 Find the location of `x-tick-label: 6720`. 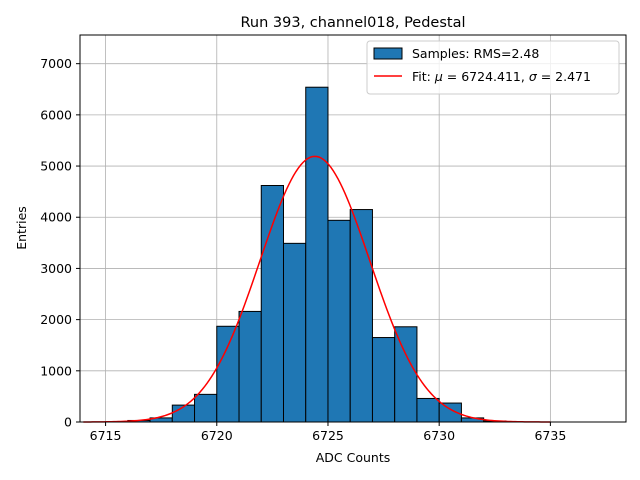

x-tick-label: 6720 is located at coordinates (217, 435).